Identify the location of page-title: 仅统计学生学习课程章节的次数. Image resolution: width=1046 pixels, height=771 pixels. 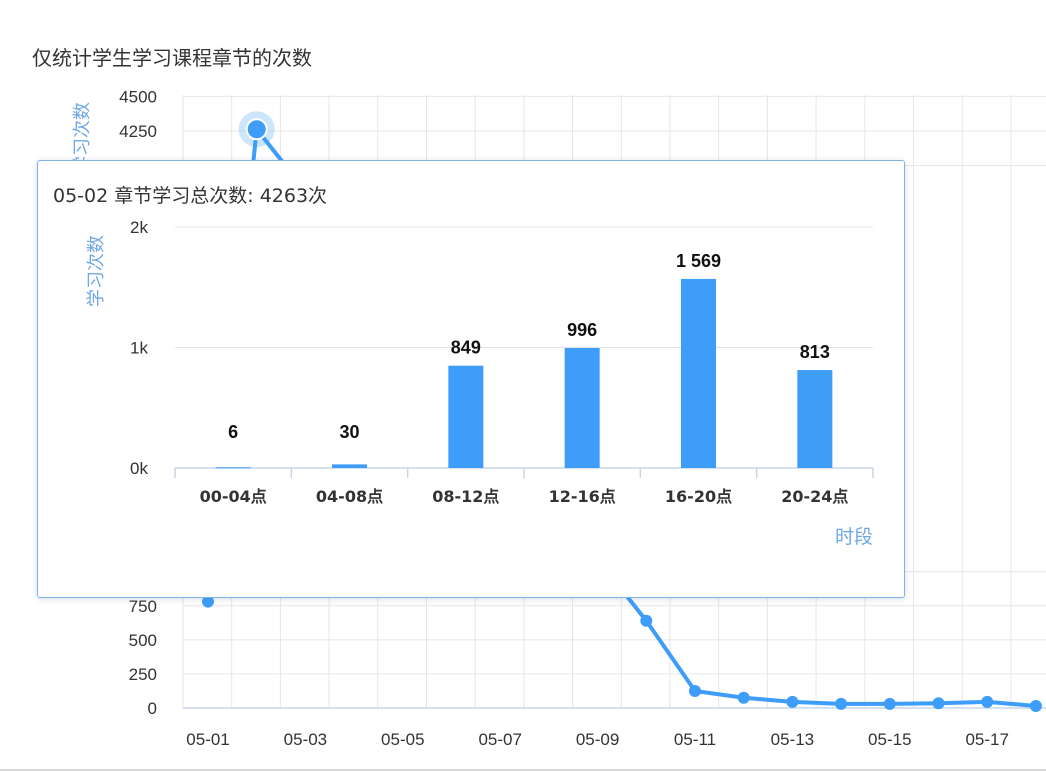
(172, 58).